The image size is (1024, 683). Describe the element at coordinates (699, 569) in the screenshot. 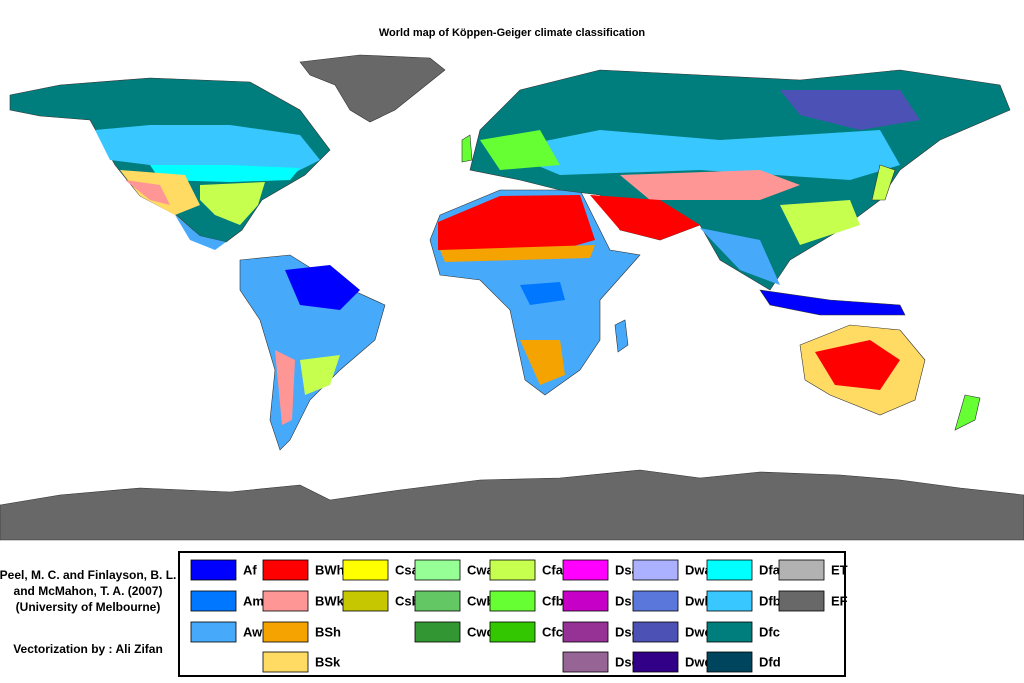

I see `legend-label: Dwa` at that location.